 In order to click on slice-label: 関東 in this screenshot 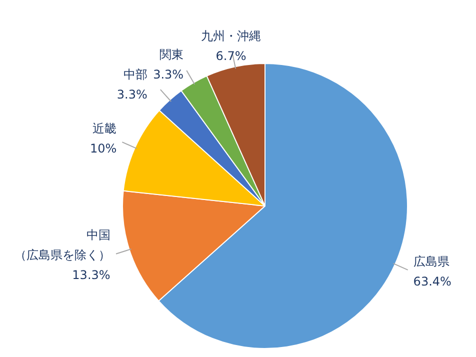, I will do `click(172, 54)`.